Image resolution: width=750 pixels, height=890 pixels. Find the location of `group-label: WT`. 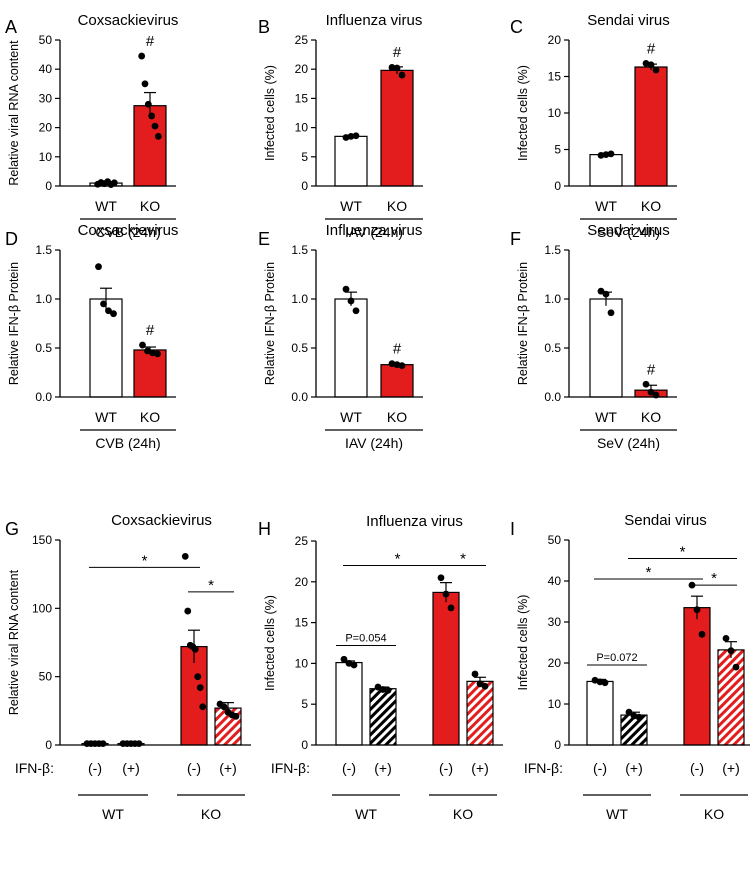

group-label: WT is located at coordinates (113, 814).